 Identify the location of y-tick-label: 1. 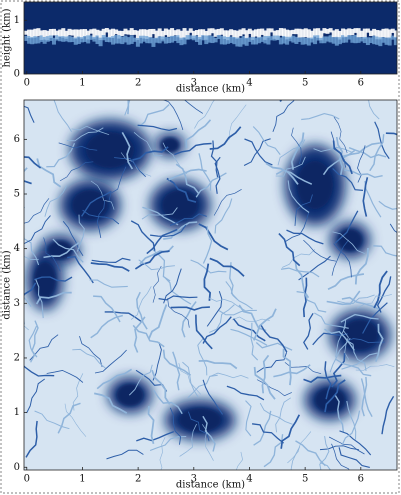
(17, 412).